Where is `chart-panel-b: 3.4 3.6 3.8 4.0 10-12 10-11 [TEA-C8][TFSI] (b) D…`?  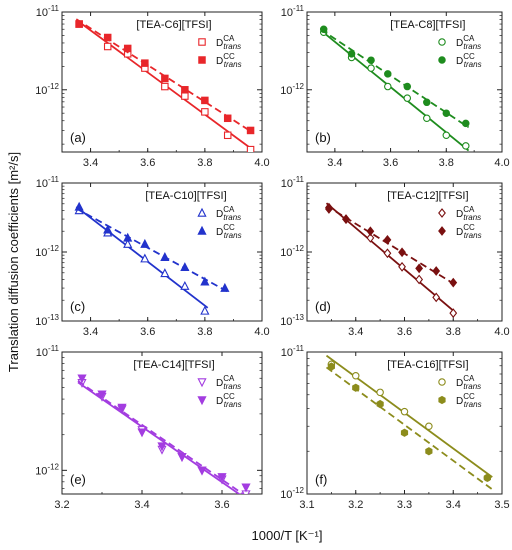
chart-panel-b: 3.4 3.6 3.8 4.0 10-12 10-11 [TEA-C8][TFSI] (b) D… is located at coordinates (394, 86).